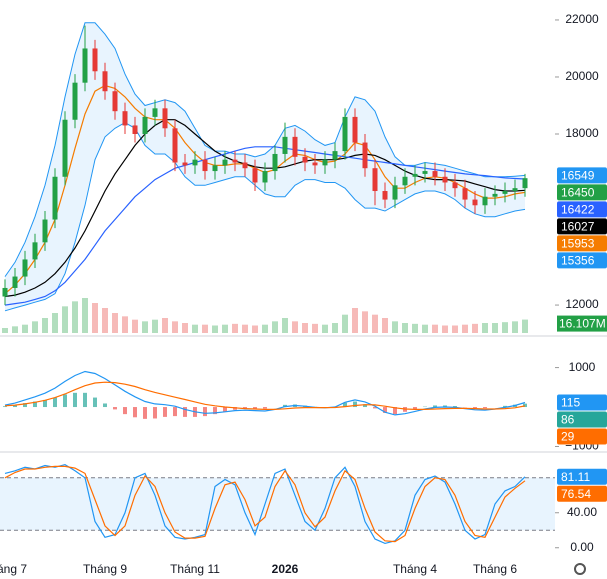 This screenshot has width=607, height=579. What do you see at coordinates (582, 19) in the screenshot?
I see `y-tick-label: 22000` at bounding box center [582, 19].